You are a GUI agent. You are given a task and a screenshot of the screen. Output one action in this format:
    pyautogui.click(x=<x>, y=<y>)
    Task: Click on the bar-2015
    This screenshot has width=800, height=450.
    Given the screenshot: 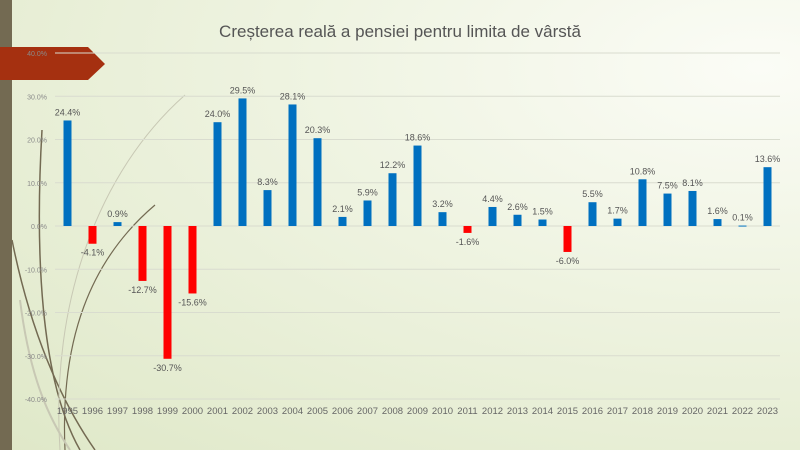 What is the action you would take?
    pyautogui.click(x=567, y=239)
    